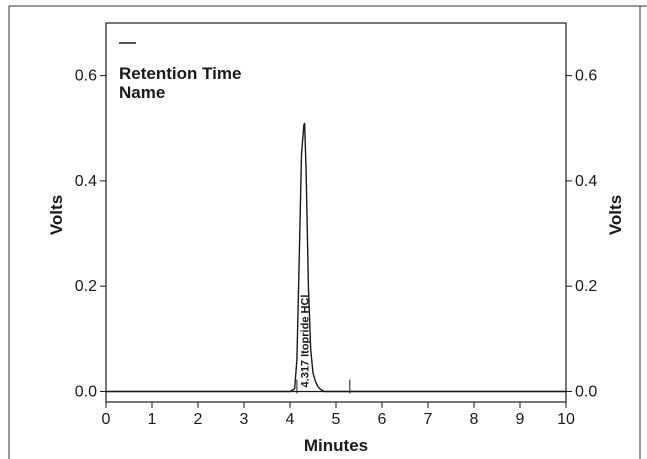 The height and width of the screenshot is (459, 647). Describe the element at coordinates (336, 419) in the screenshot. I see `x-tick-label-5: 5` at that location.